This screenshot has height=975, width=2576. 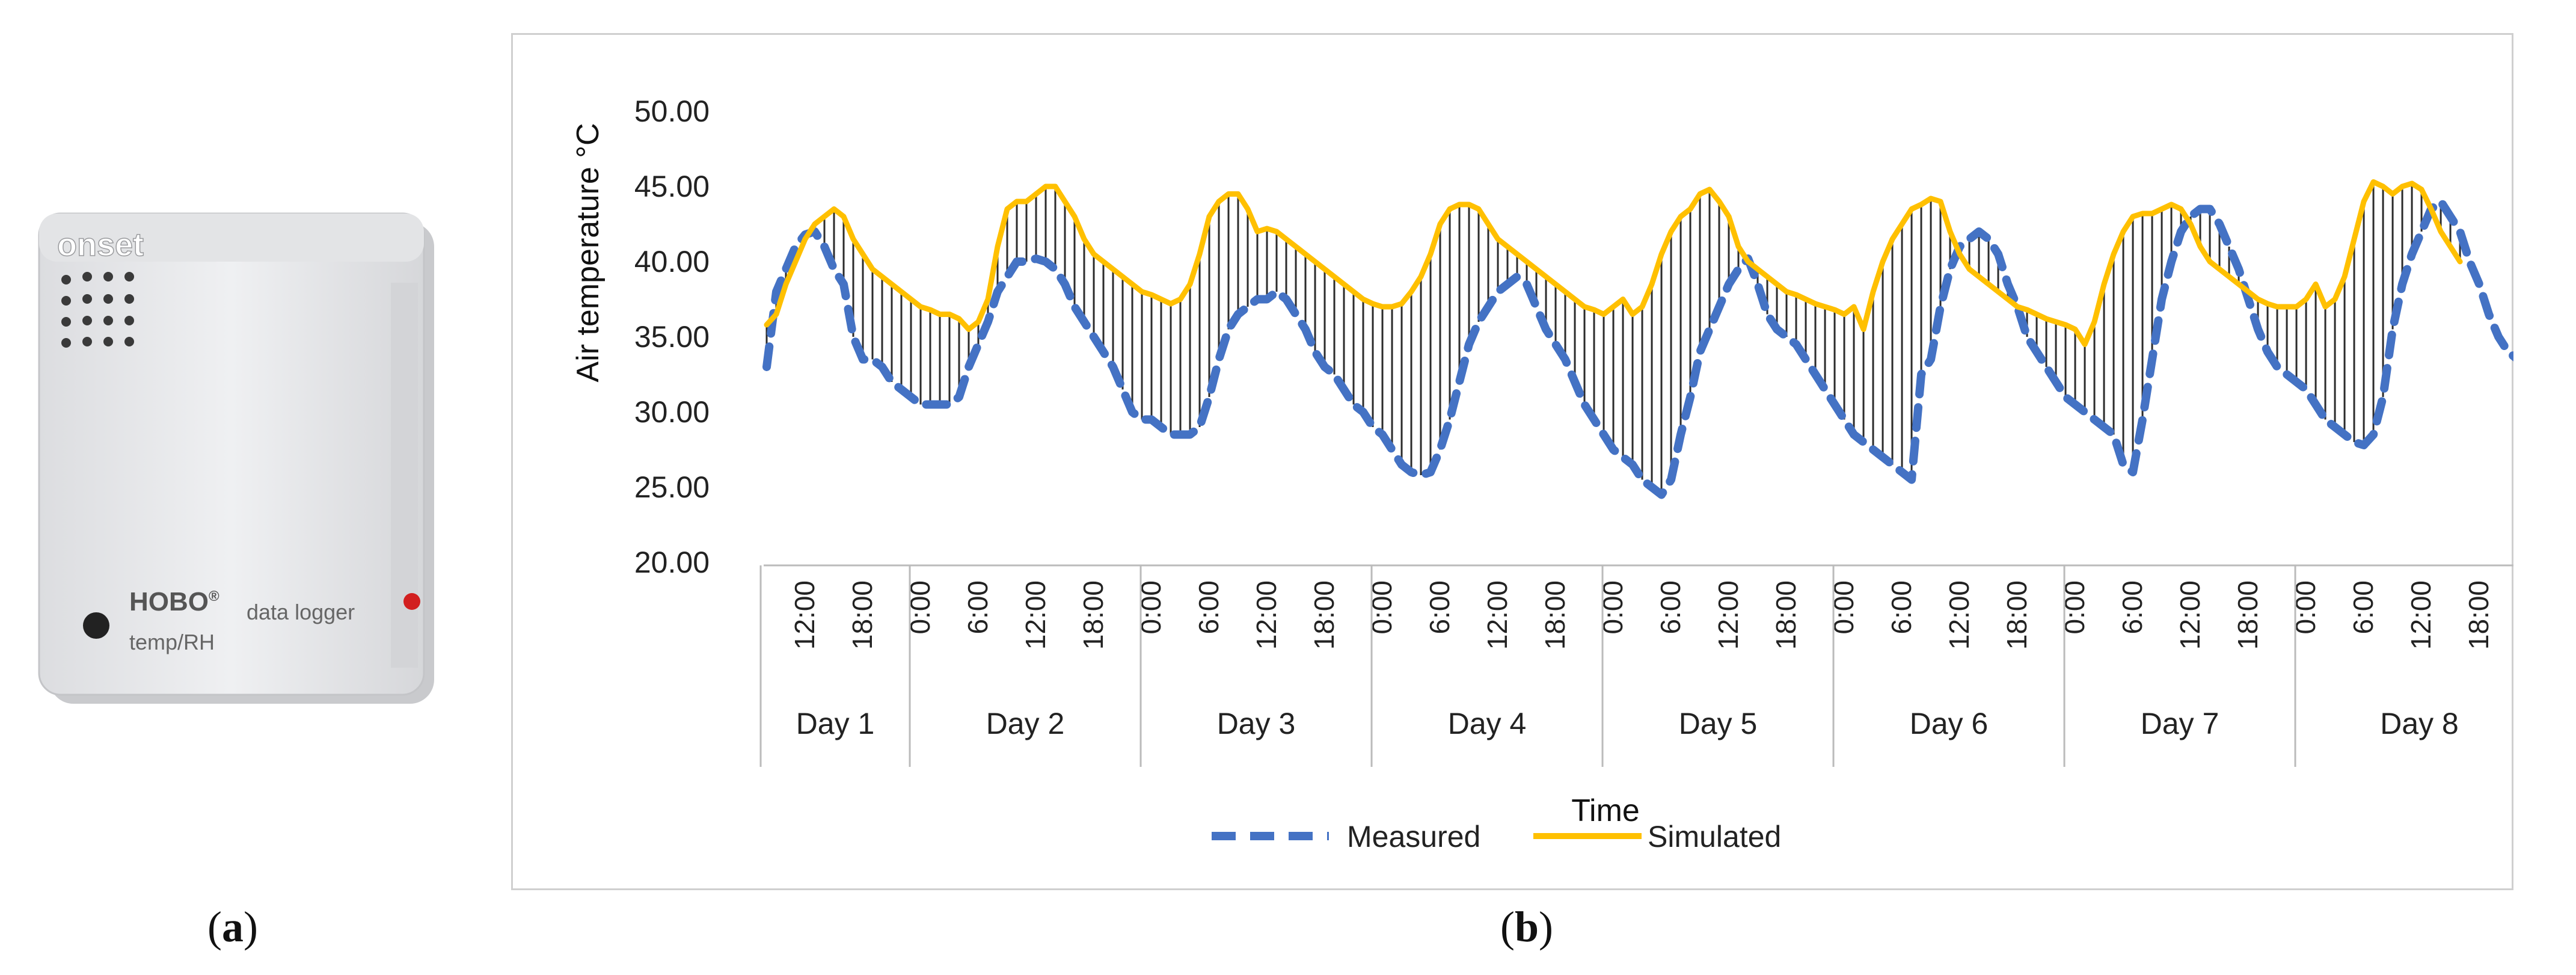 What do you see at coordinates (1718, 723) in the screenshot?
I see `x-day-label: Day 5` at bounding box center [1718, 723].